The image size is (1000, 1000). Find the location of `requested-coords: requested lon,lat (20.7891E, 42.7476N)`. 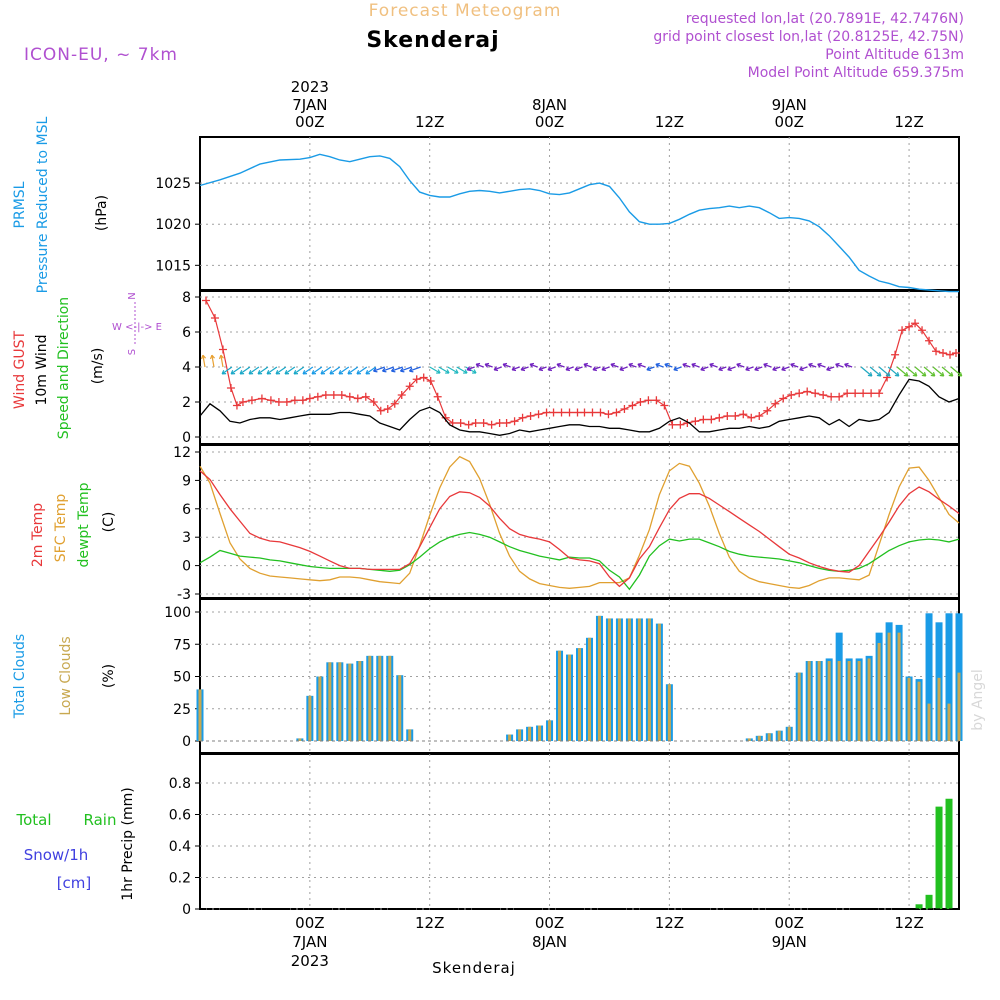

requested-coords: requested lon,lat (20.7891E, 42.7476N) is located at coordinates (825, 19).